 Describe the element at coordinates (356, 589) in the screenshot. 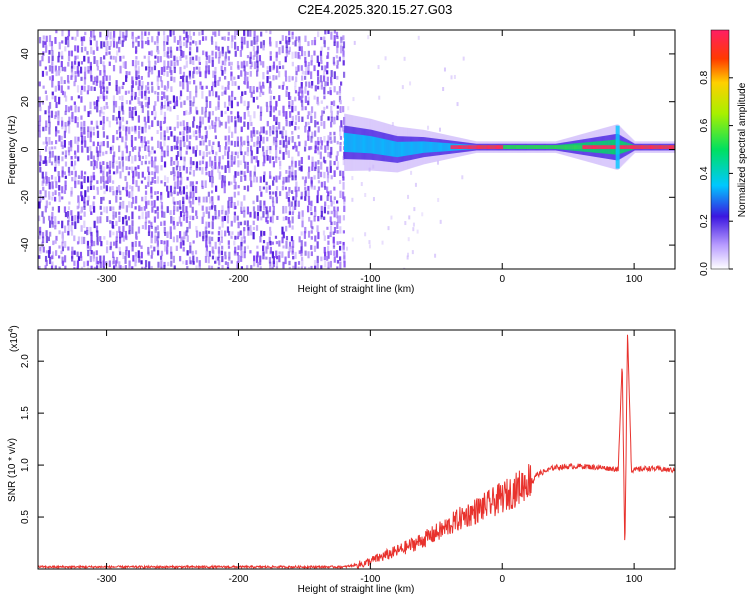

I see `snr-xlabel: Height of straight line (km)` at that location.